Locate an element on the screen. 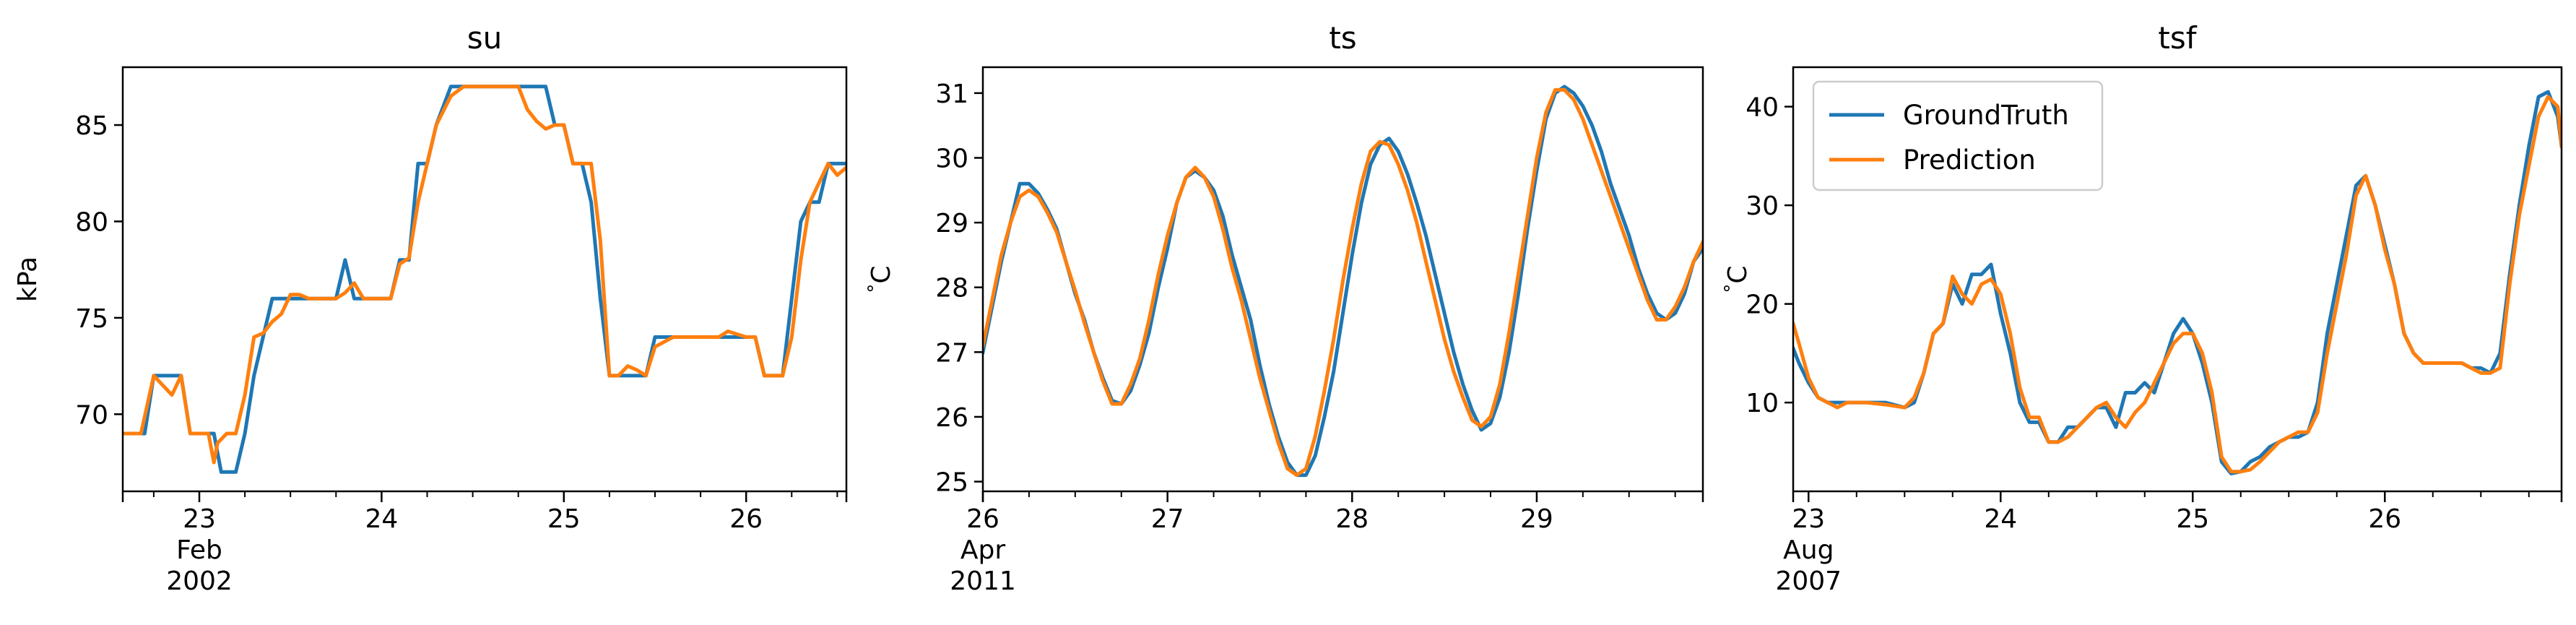  y-tick-label: 40 is located at coordinates (1762, 108).